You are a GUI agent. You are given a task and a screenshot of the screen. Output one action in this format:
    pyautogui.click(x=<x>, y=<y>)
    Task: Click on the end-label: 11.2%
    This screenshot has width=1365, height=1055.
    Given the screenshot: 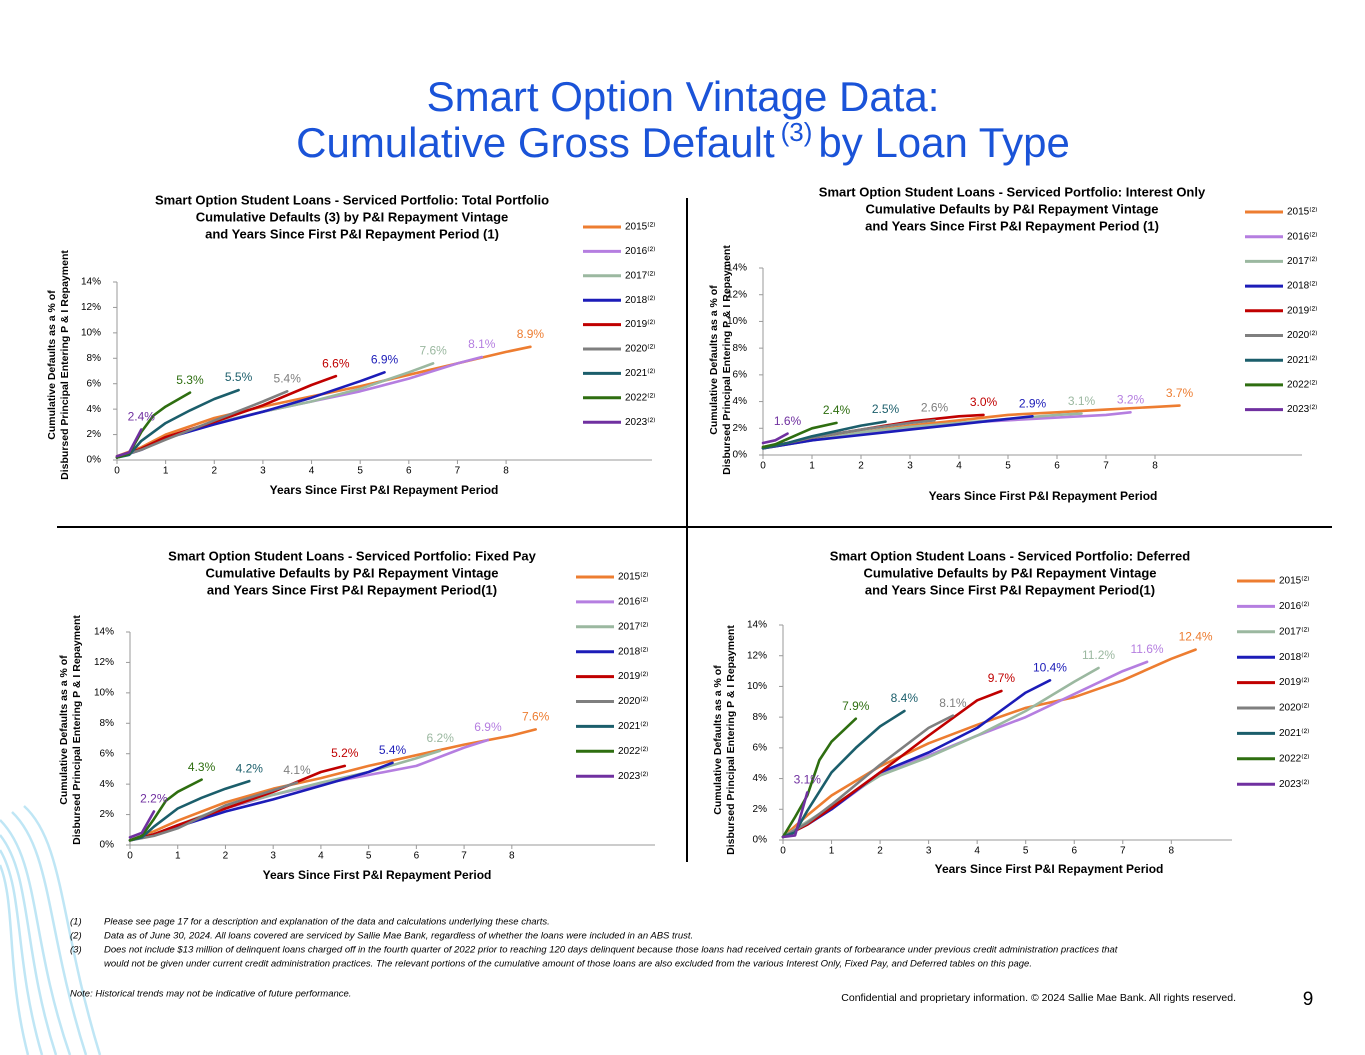 What is the action you would take?
    pyautogui.click(x=1098, y=655)
    